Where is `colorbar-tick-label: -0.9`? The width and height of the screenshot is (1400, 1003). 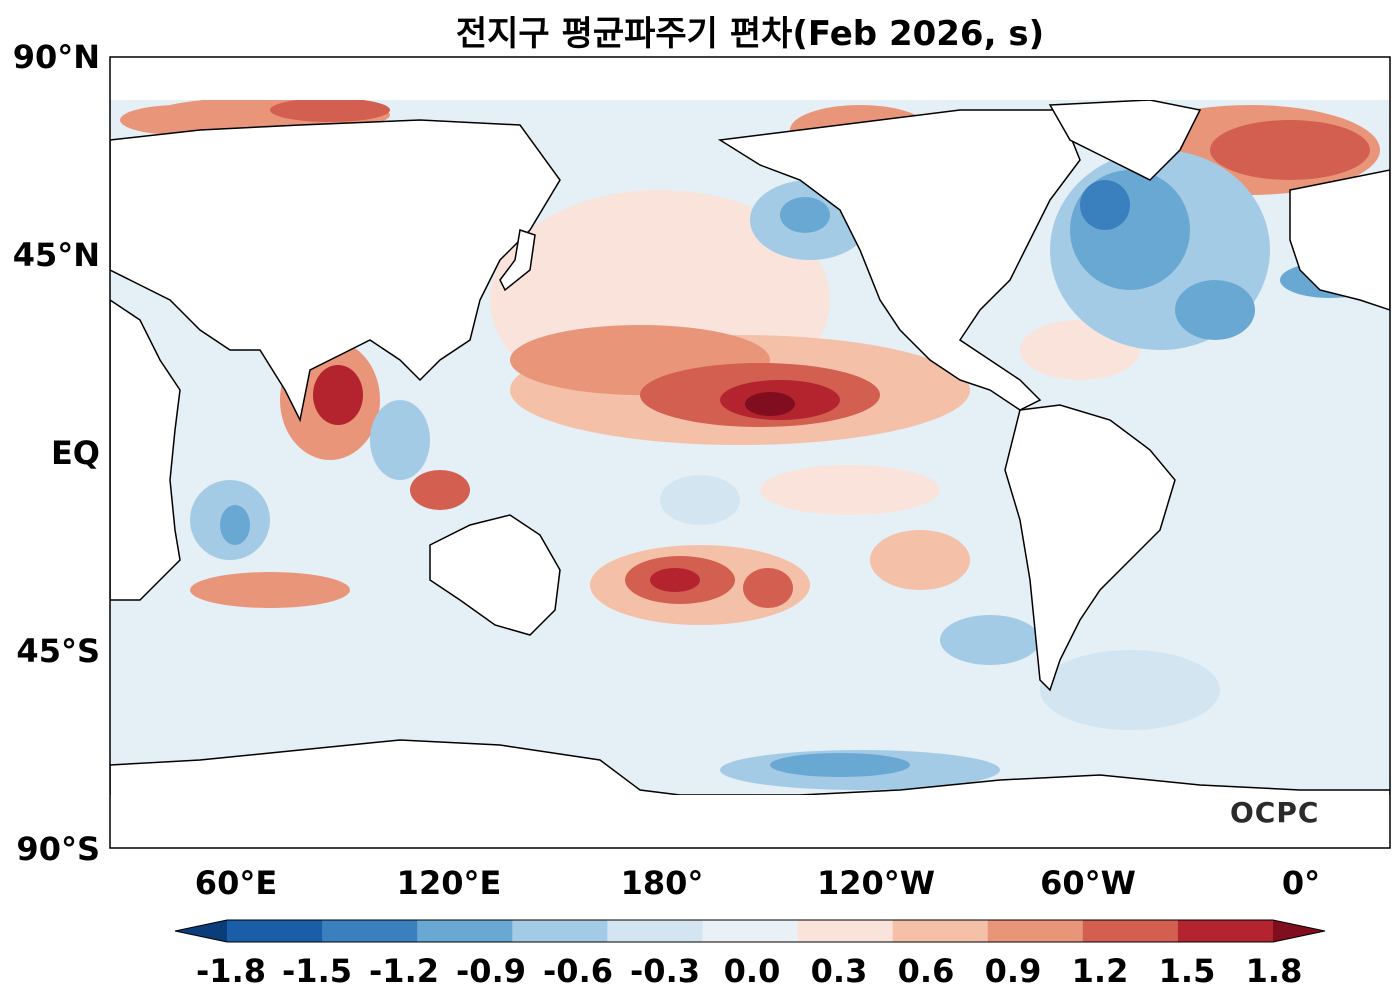
colorbar-tick-label: -0.9 is located at coordinates (491, 971).